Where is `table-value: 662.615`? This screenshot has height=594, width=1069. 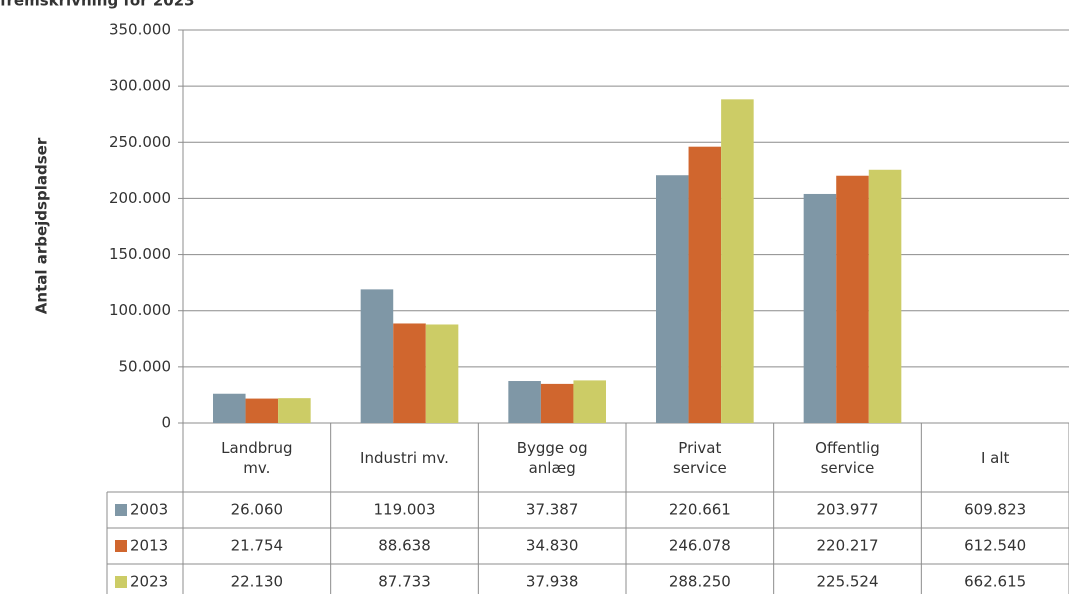 table-value: 662.615 is located at coordinates (995, 582).